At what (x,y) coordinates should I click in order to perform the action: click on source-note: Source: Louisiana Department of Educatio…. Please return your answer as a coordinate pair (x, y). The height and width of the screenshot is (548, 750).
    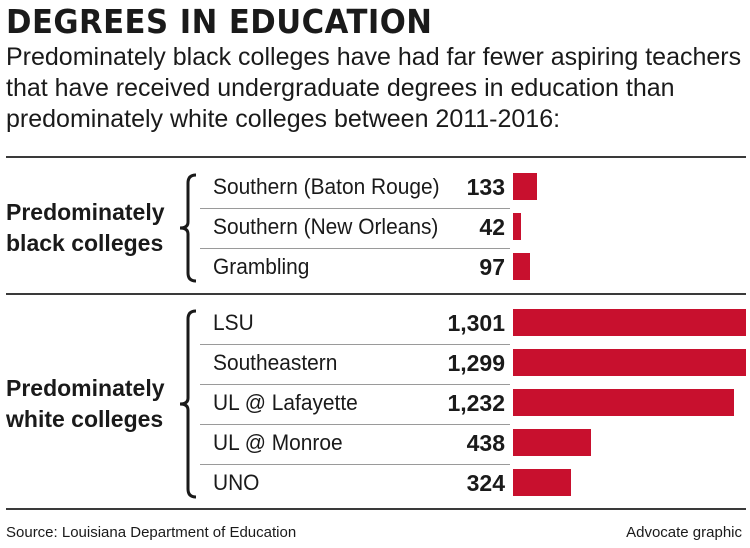
    Looking at the image, I should click on (151, 532).